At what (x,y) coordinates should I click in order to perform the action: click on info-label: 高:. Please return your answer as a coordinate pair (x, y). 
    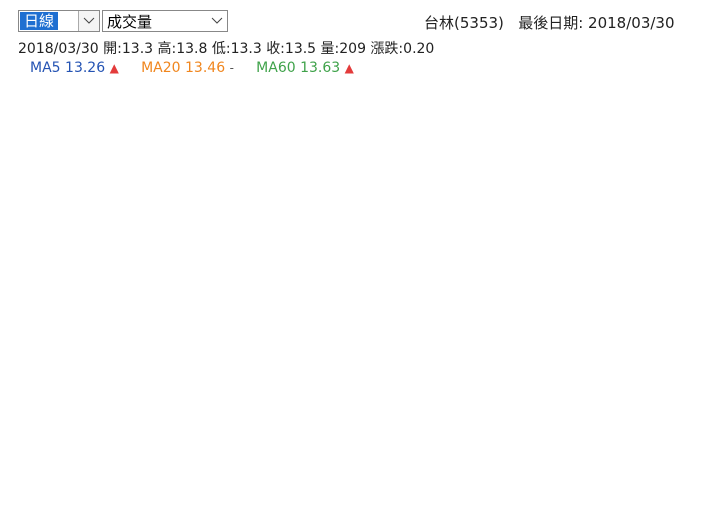
    Looking at the image, I should click on (167, 49).